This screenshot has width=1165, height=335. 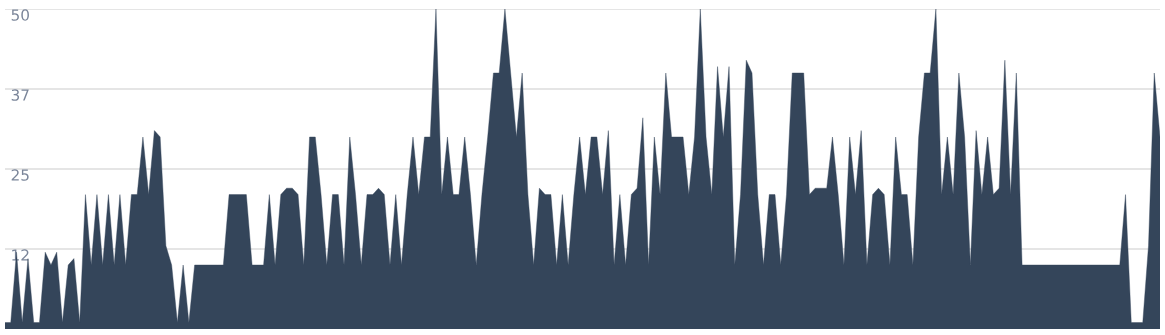 What do you see at coordinates (20, 95) in the screenshot?
I see `y-tick-label: 37` at bounding box center [20, 95].